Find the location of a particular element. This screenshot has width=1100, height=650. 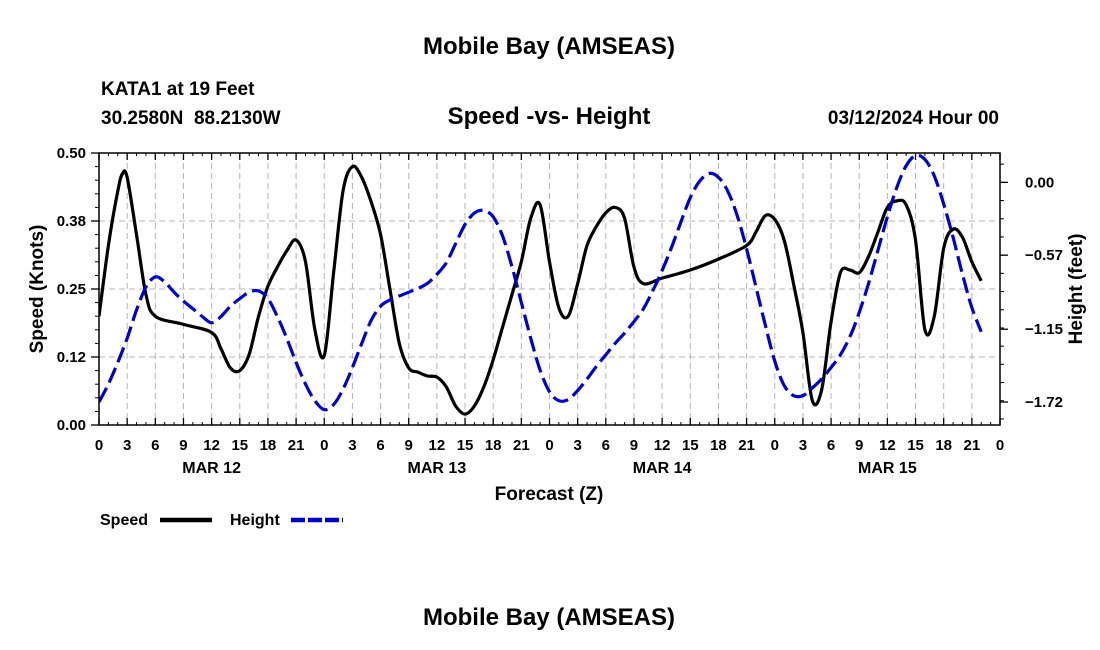

station-label: KATA1 at 19 Feet is located at coordinates (178, 89).